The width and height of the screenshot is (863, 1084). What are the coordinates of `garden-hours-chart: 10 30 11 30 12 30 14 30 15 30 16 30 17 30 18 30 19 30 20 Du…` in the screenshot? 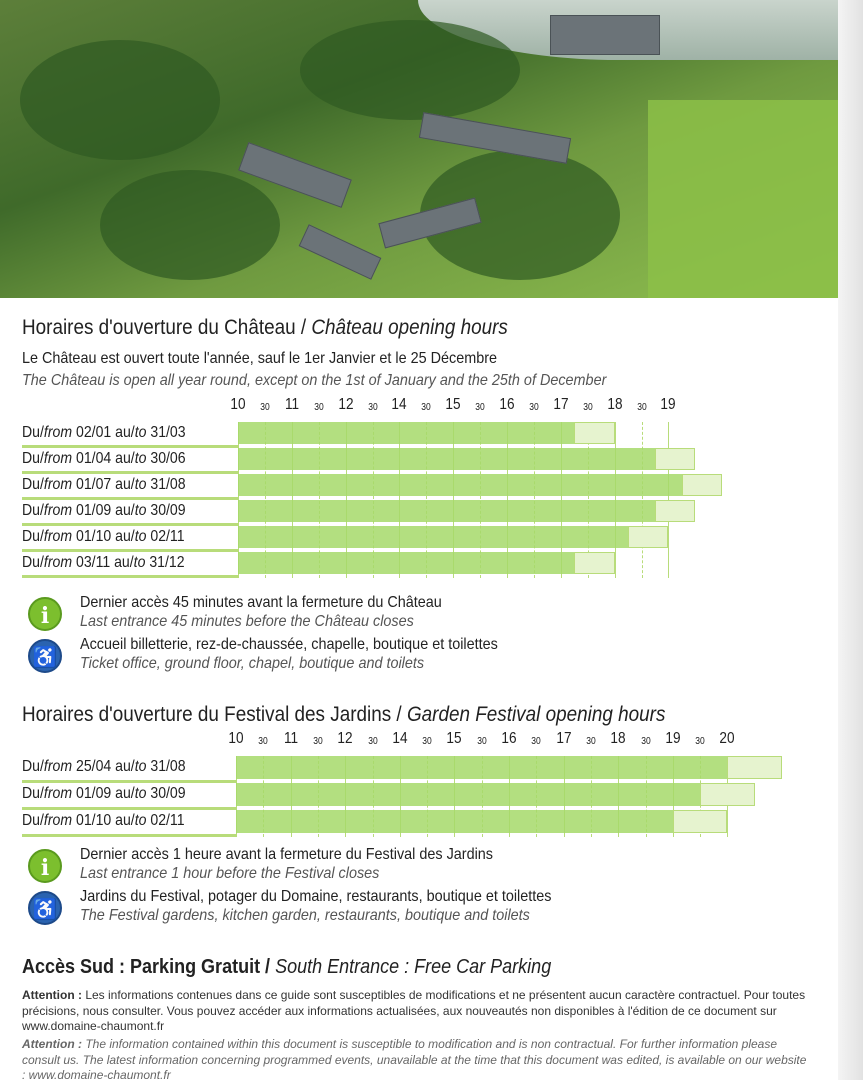 It's located at (419, 785).